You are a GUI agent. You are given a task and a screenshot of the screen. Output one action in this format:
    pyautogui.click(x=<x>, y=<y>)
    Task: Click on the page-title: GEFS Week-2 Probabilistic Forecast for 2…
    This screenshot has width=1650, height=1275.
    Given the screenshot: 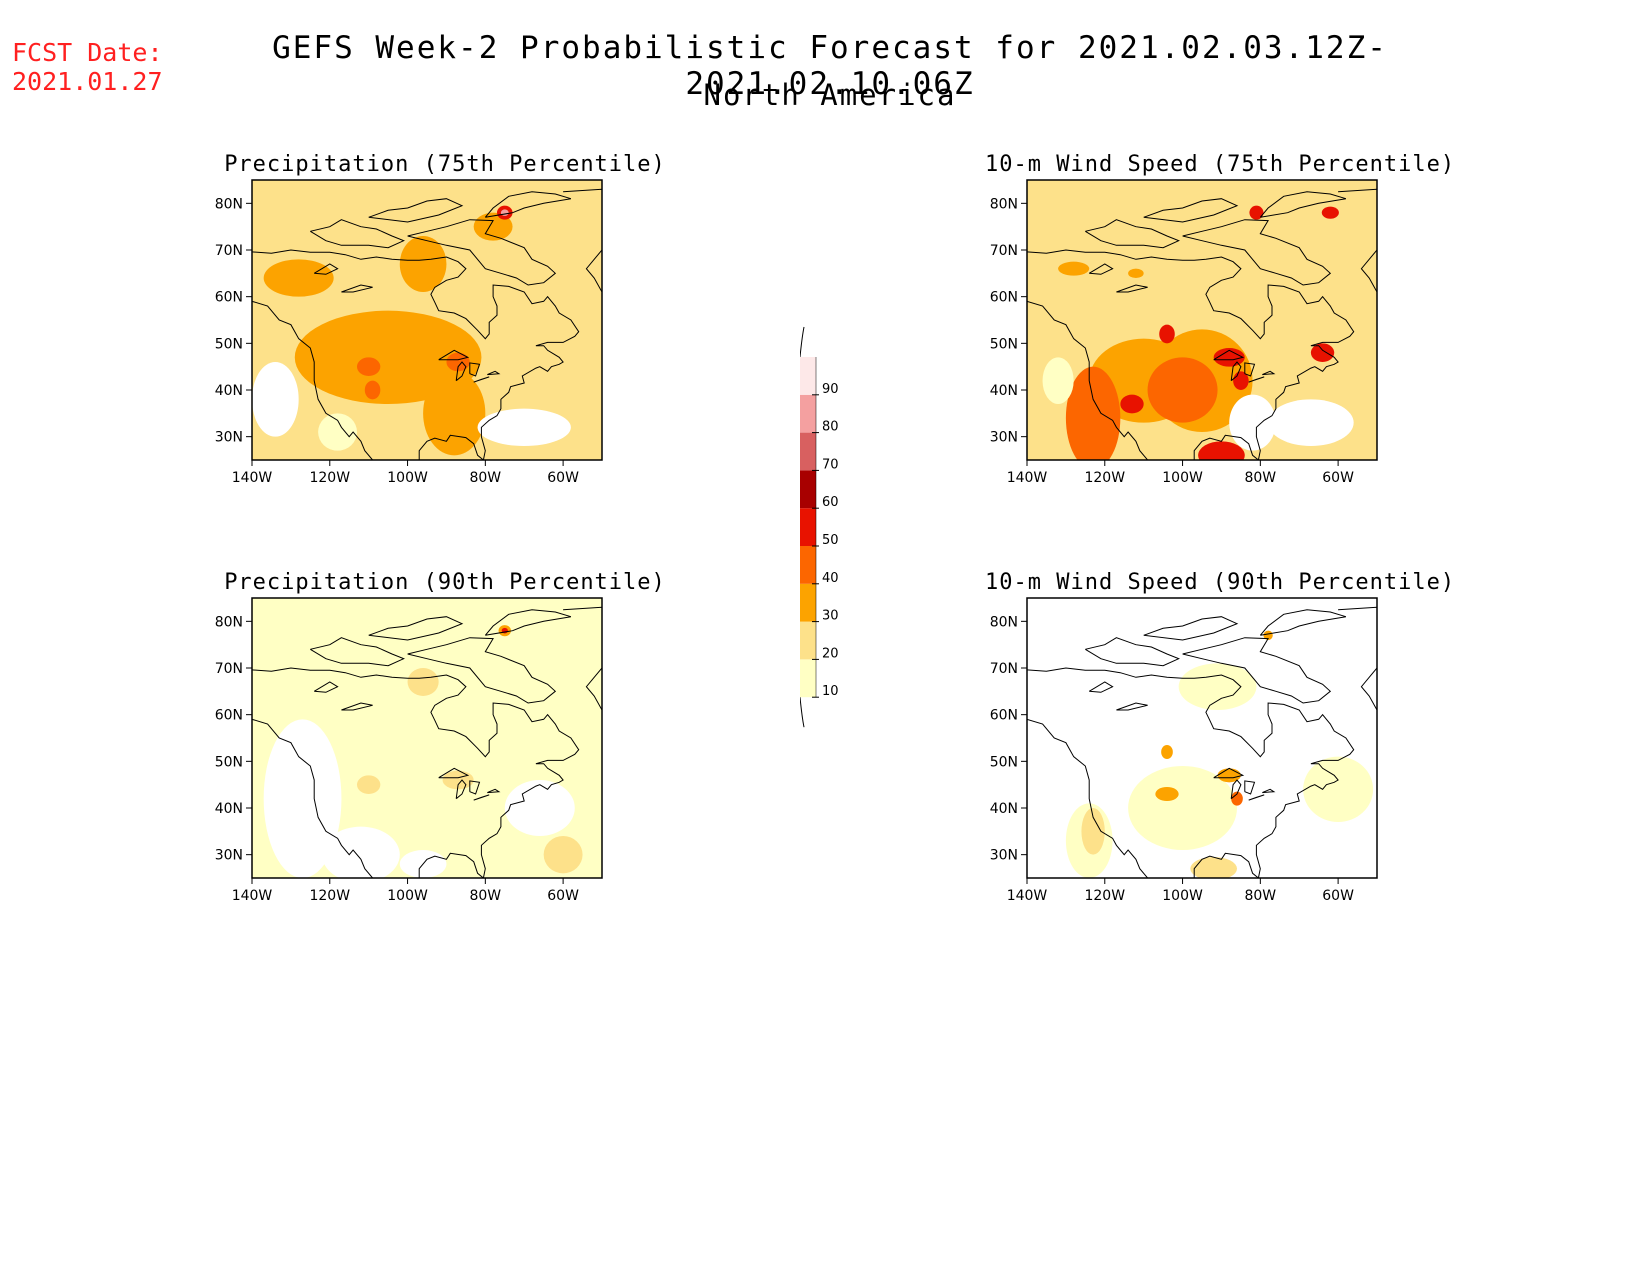 What is the action you would take?
    pyautogui.click(x=830, y=66)
    